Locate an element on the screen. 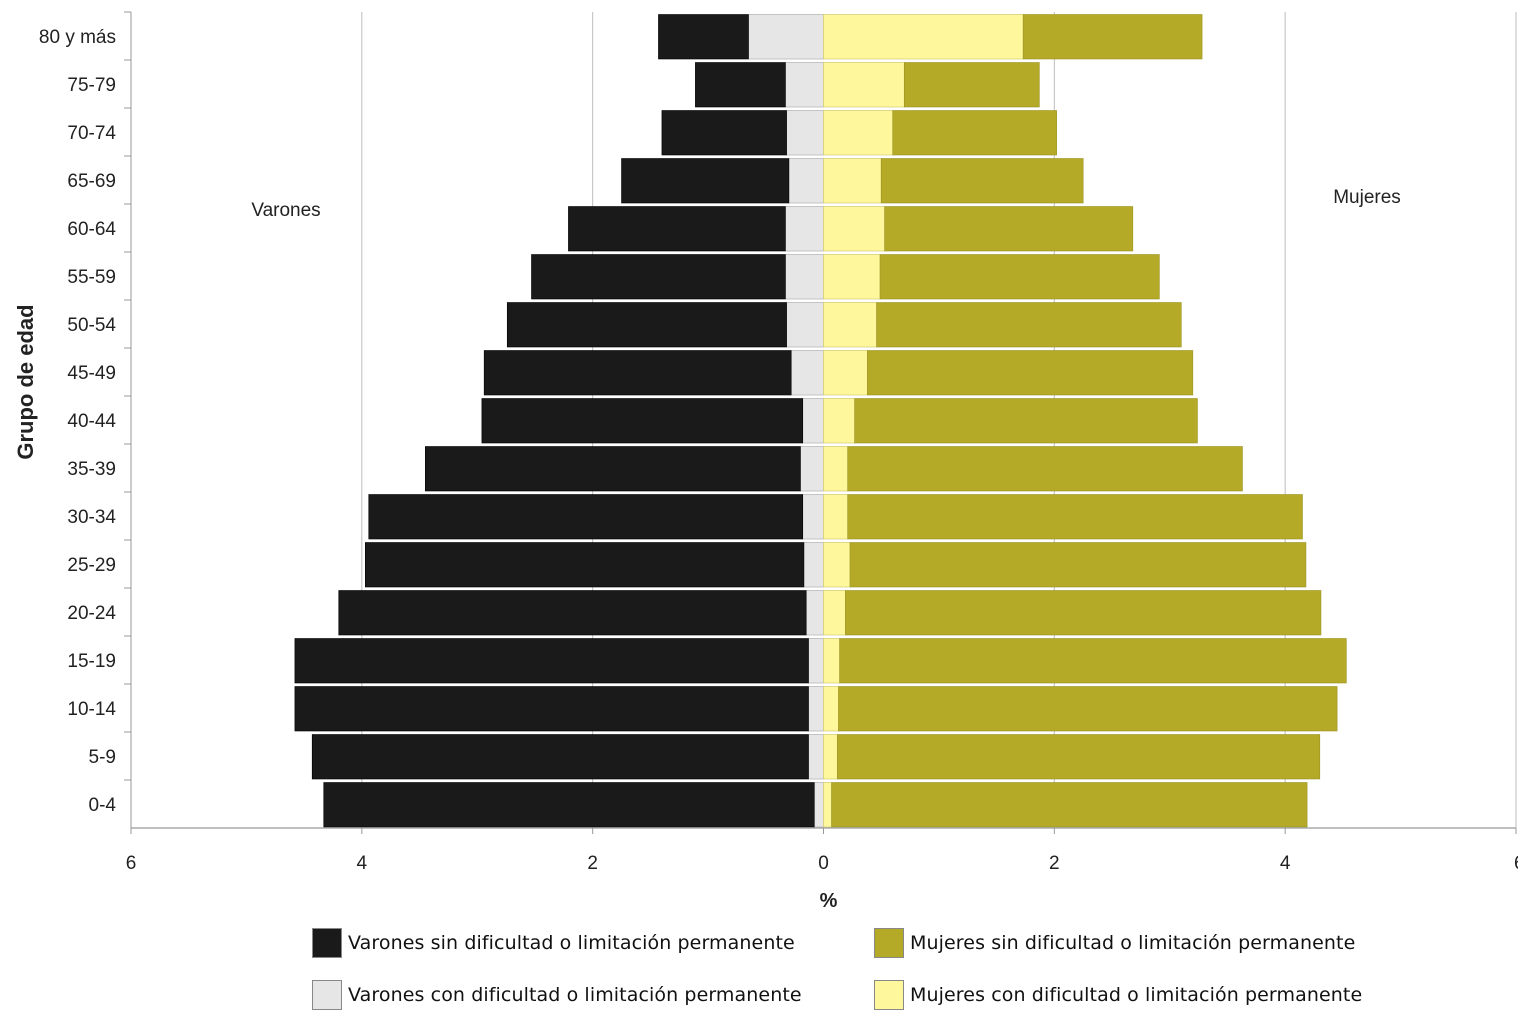 Image resolution: width=1518 pixels, height=1010 pixels. y-tick-label: 35-39 is located at coordinates (91, 469).